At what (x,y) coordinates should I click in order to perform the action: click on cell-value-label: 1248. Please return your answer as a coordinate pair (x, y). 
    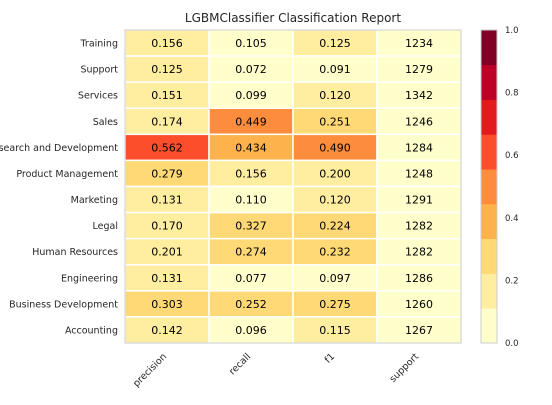
    Looking at the image, I should click on (419, 173).